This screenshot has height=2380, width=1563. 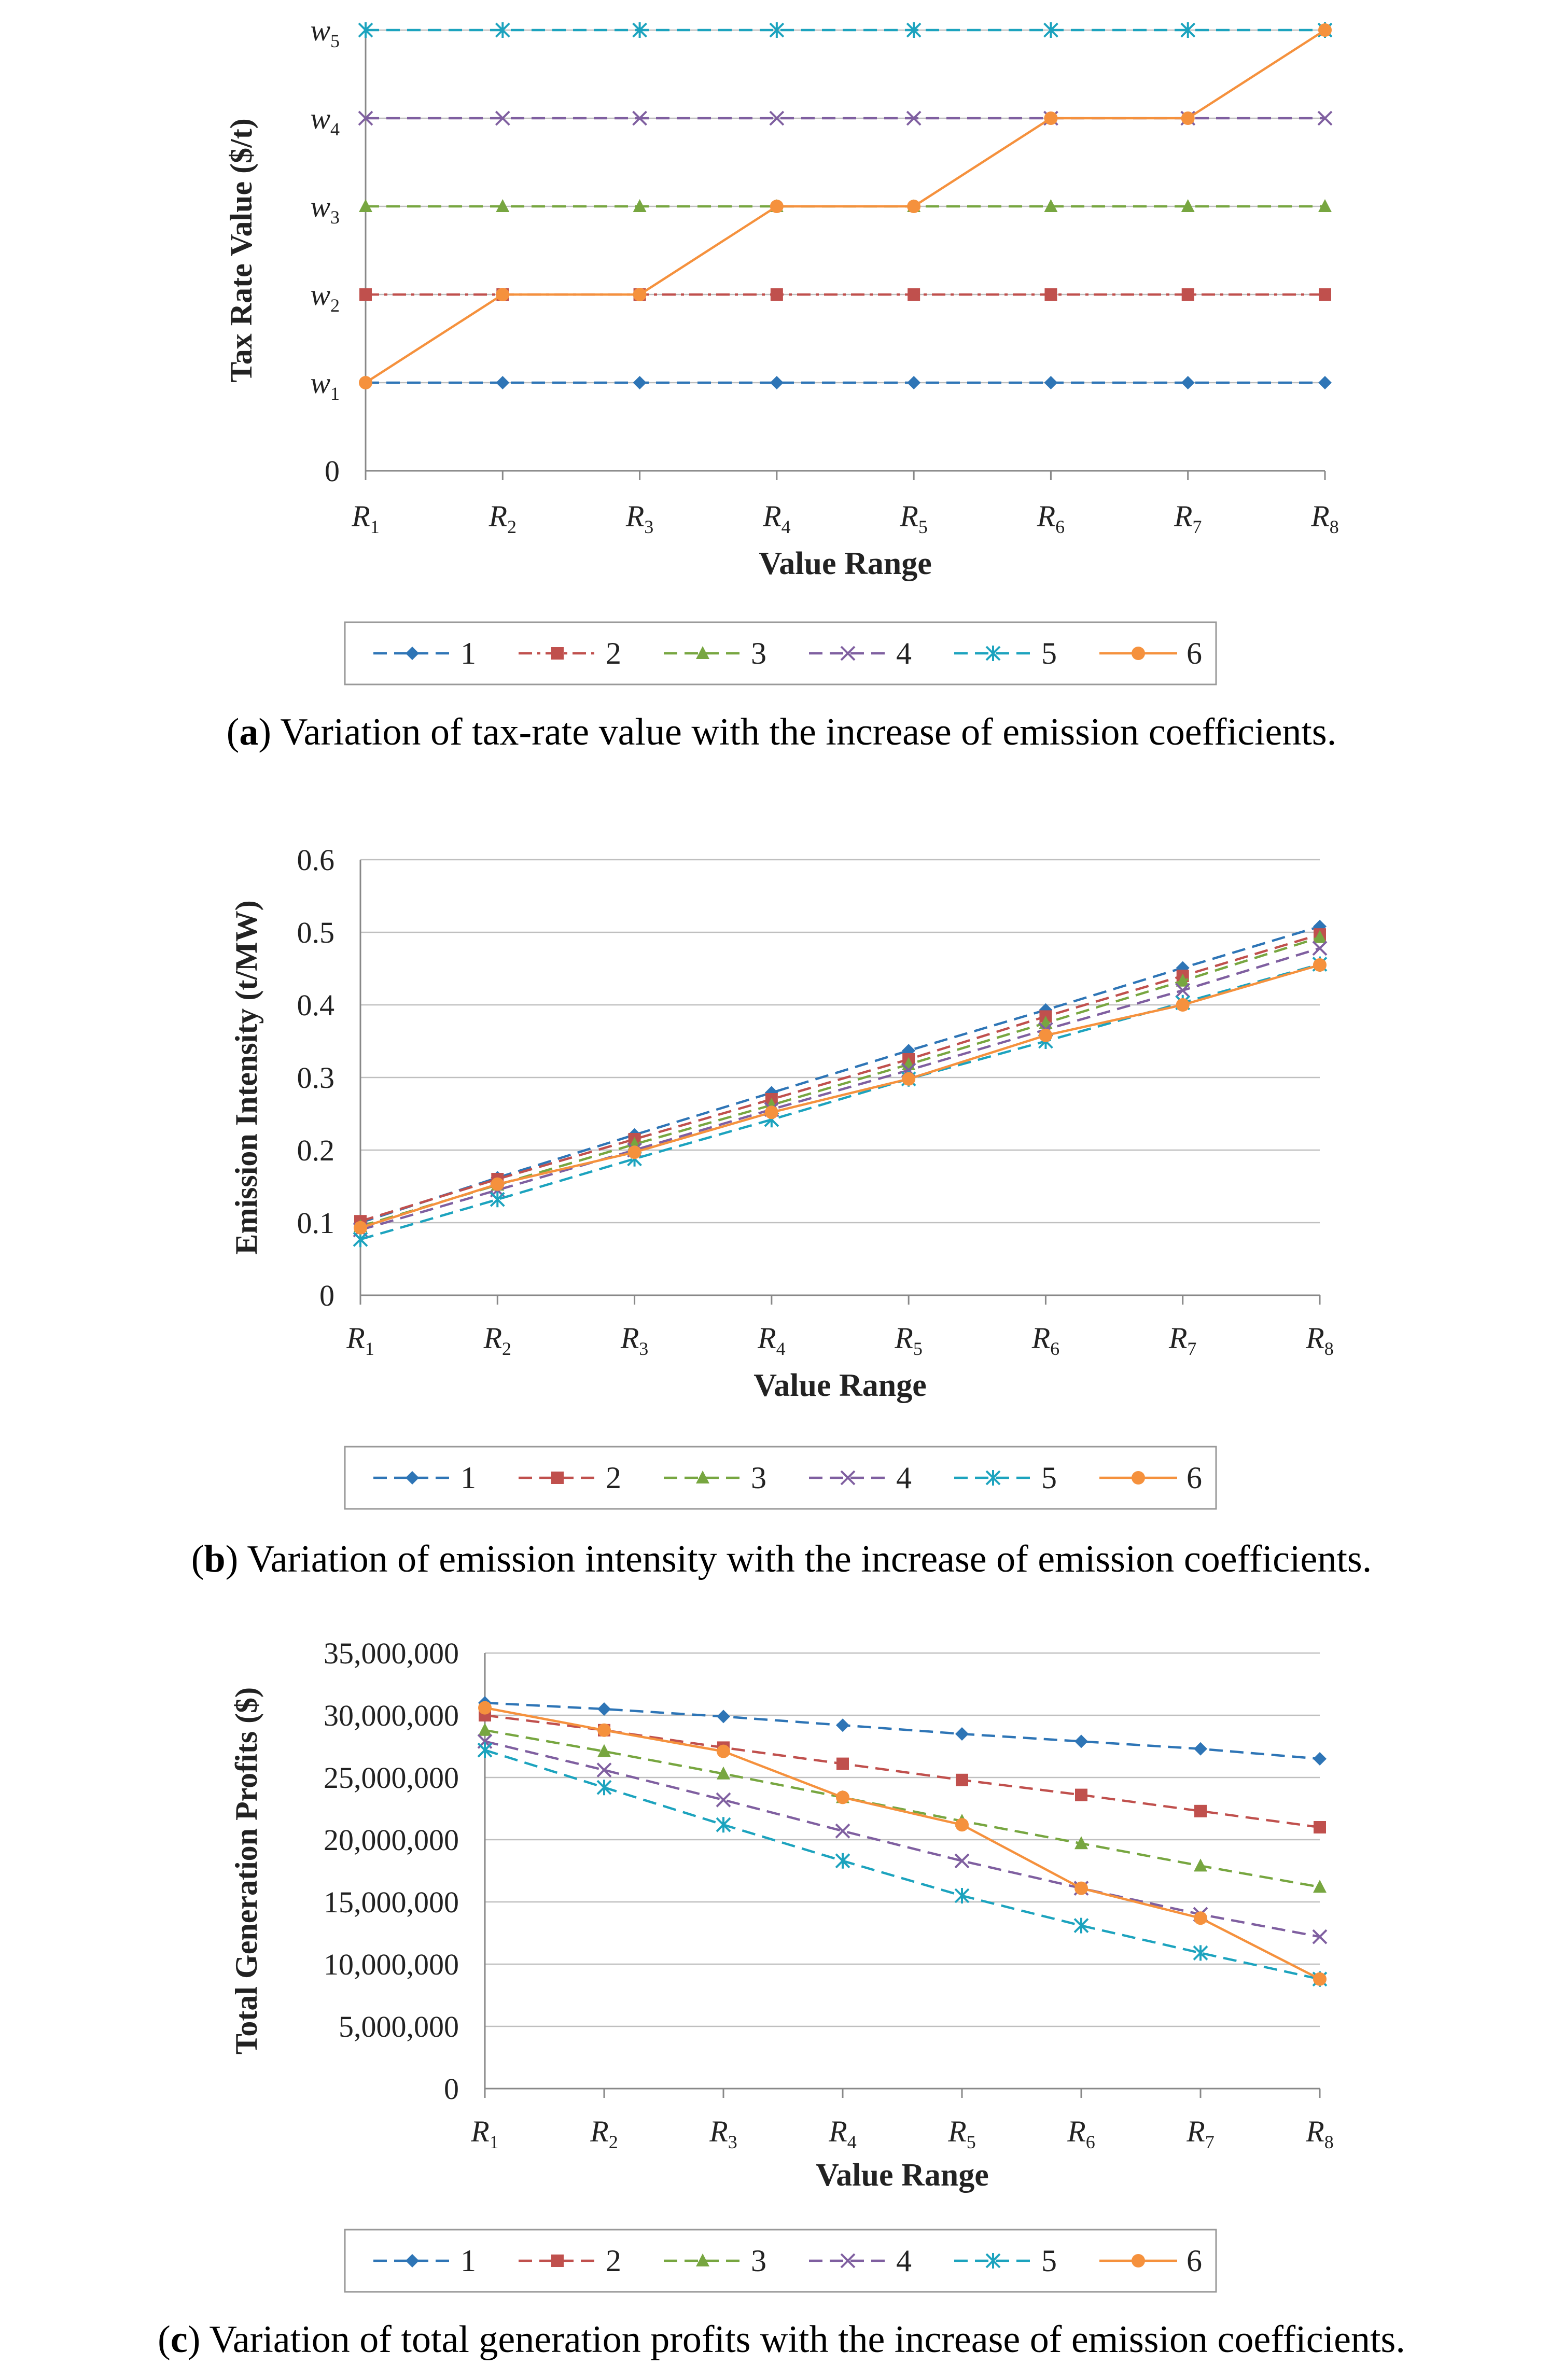 I want to click on y-tick-label: w1, so click(x=325, y=385).